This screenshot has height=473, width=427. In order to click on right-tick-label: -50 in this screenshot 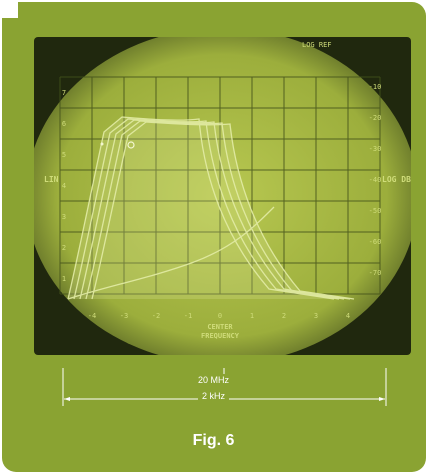, I will do `click(375, 211)`.